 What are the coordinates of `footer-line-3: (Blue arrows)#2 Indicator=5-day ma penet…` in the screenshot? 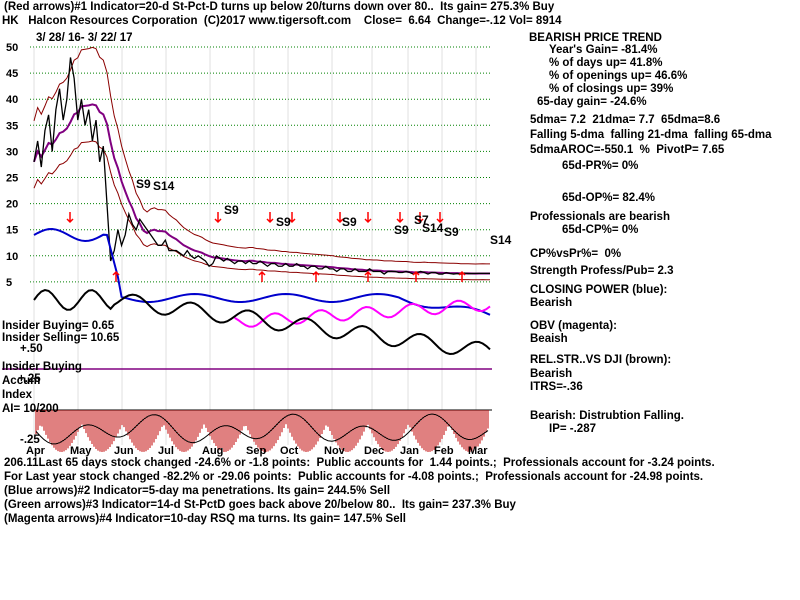 It's located at (197, 491).